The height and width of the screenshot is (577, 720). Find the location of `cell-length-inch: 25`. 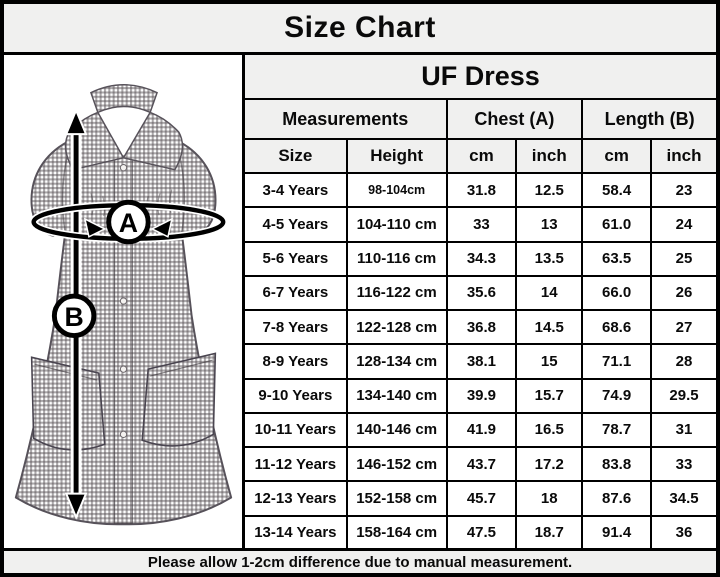

cell-length-inch: 25 is located at coordinates (682, 258).